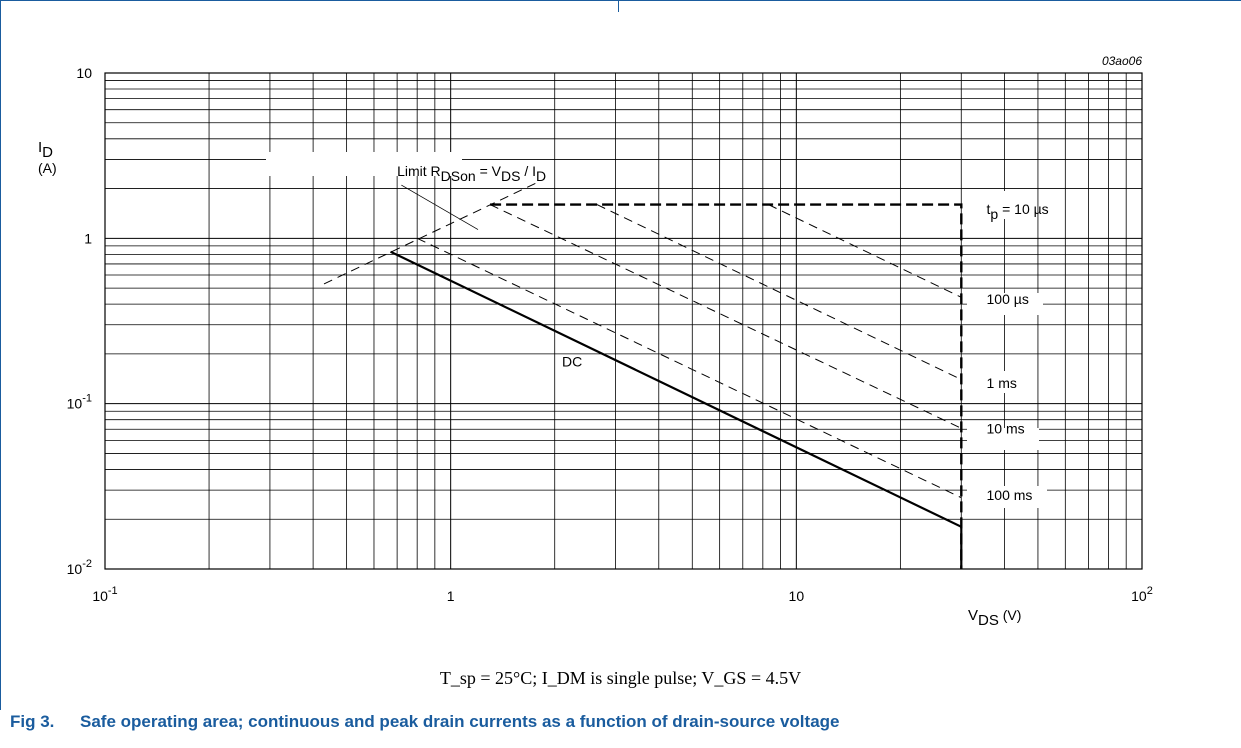  What do you see at coordinates (620, 0) in the screenshot?
I see `page-frame-top` at bounding box center [620, 0].